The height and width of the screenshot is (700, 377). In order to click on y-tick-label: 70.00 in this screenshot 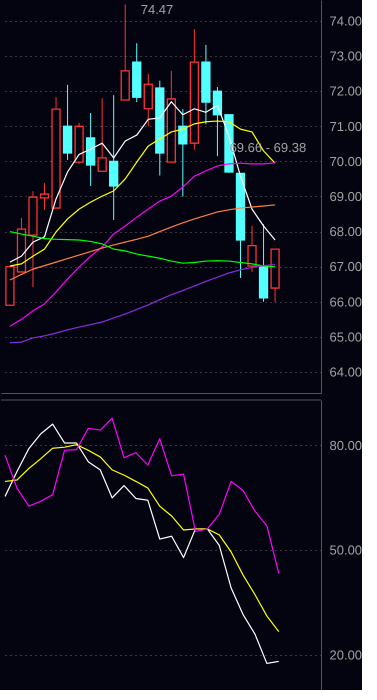, I will do `click(346, 161)`.